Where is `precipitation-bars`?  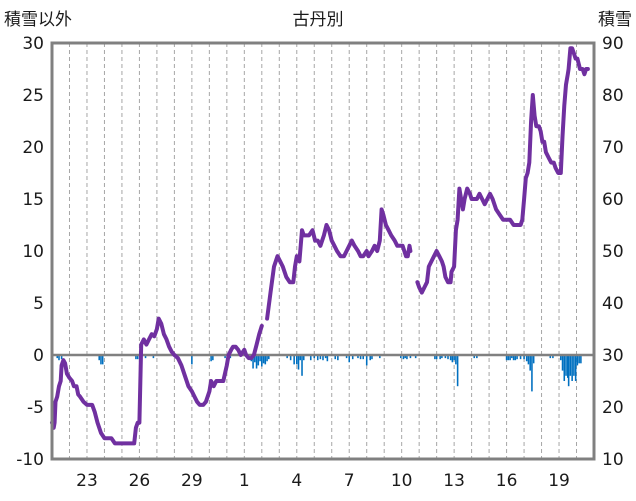
precipitation-bars is located at coordinates (319, 373).